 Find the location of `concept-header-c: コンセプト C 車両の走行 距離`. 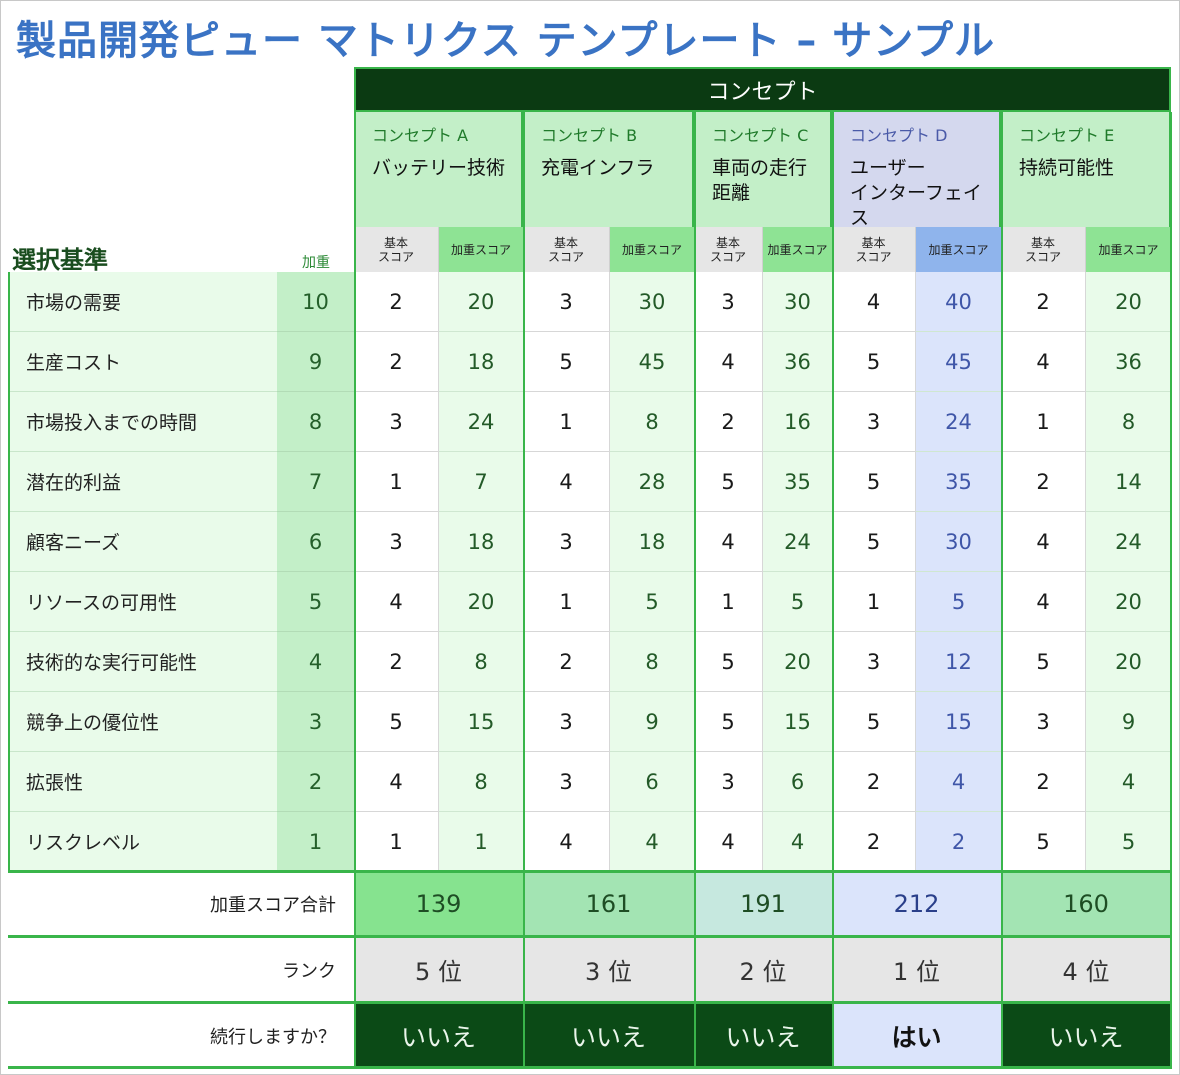

concept-header-c: コンセプト C 車両の走行 距離 is located at coordinates (763, 169).